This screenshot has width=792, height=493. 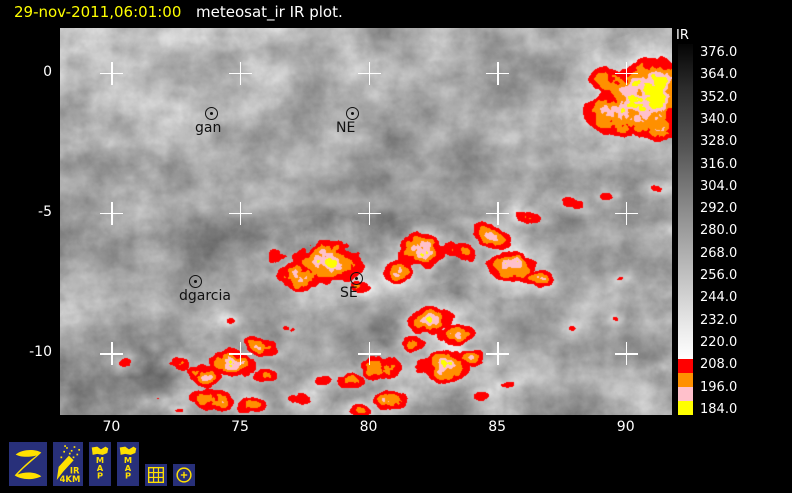 What do you see at coordinates (68, 464) in the screenshot?
I see `ir4km-button: IR 4KM` at bounding box center [68, 464].